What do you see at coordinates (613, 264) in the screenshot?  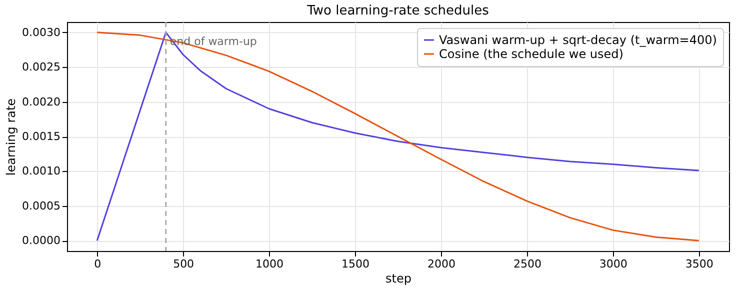 I see `x-tick-label: 3000` at bounding box center [613, 264].